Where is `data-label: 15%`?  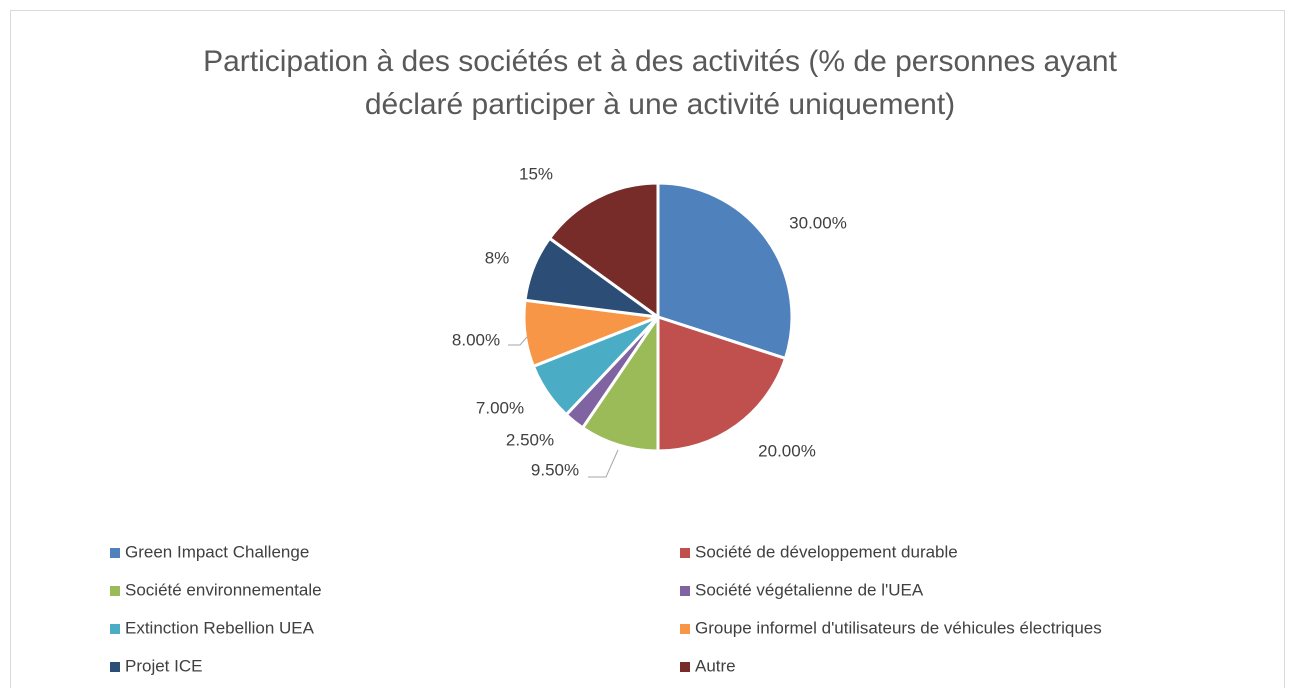 data-label: 15% is located at coordinates (536, 173).